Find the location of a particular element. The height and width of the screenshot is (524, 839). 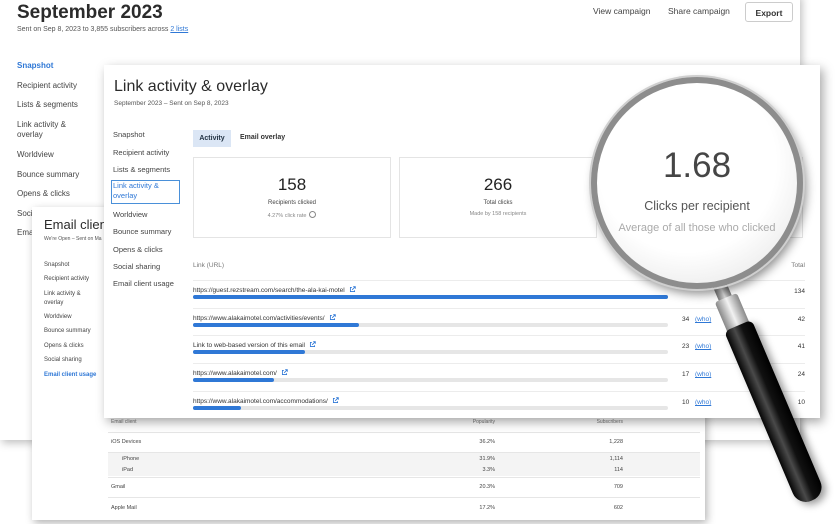

stat-note: 4.27% click rate is located at coordinates (292, 215).